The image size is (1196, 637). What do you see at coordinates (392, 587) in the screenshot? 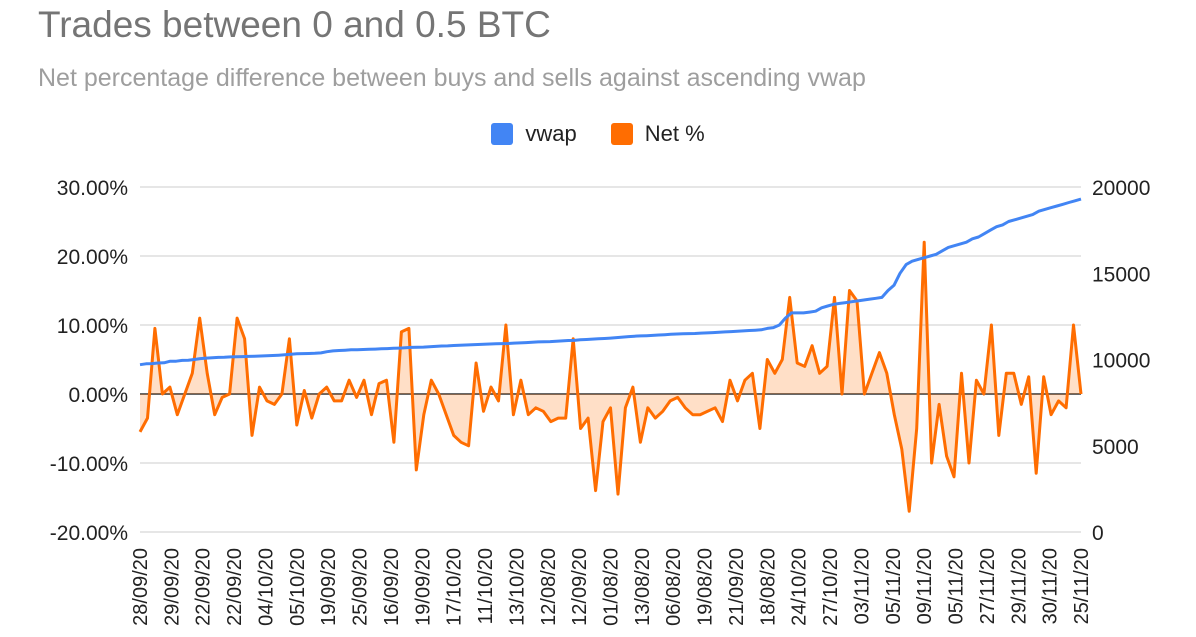
I see `x-tick-label: 16/09/20` at bounding box center [392, 587].